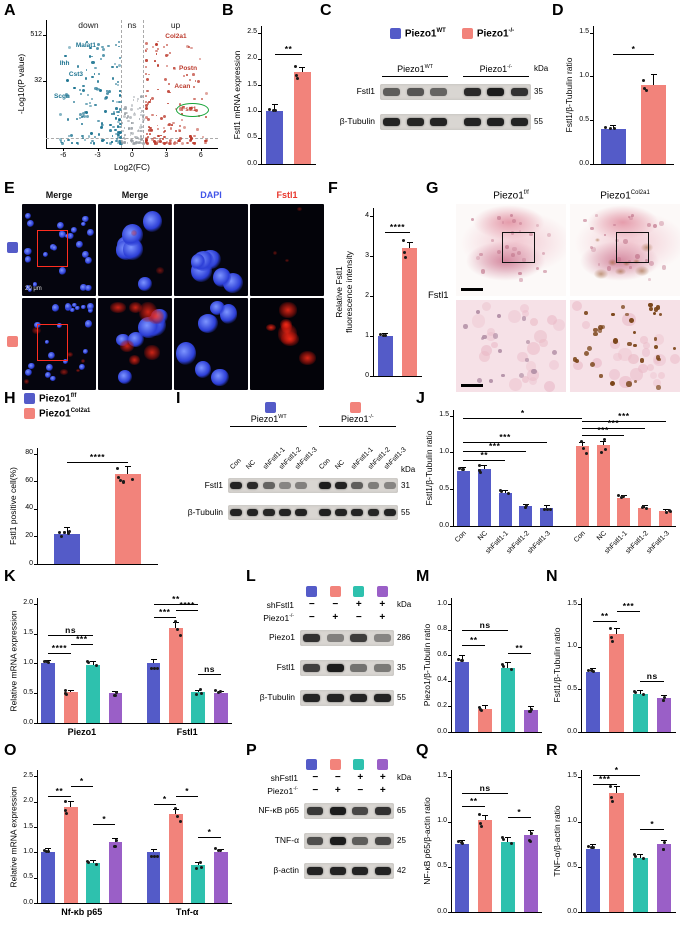 The height and width of the screenshot is (925, 683). Describe the element at coordinates (52, 248) in the screenshot. I see `inset-box` at that location.